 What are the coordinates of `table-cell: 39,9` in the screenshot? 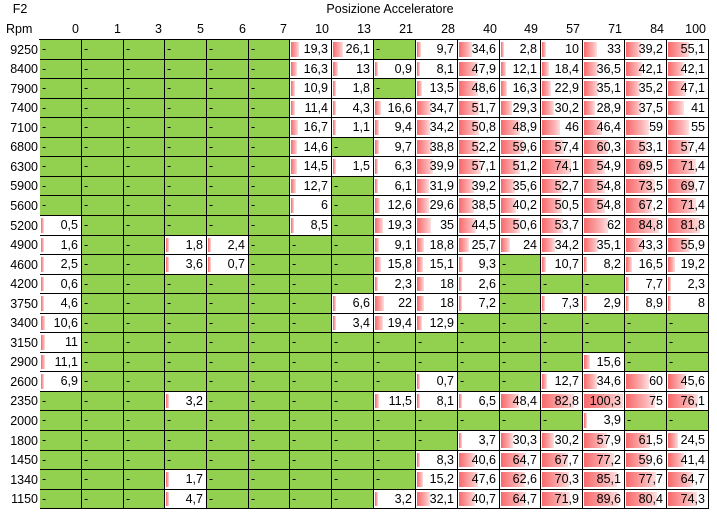 It's located at (437, 167).